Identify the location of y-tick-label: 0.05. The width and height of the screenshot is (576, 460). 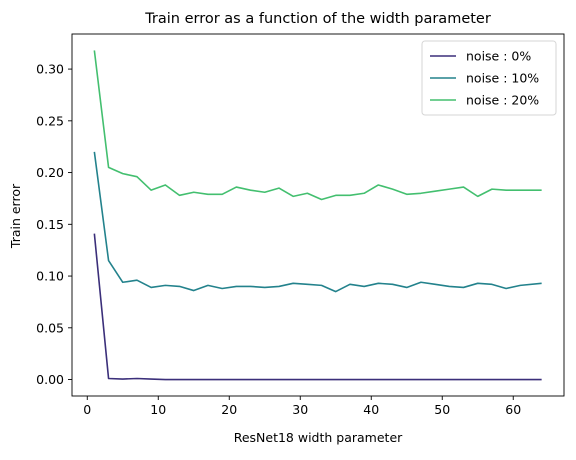
(50, 327).